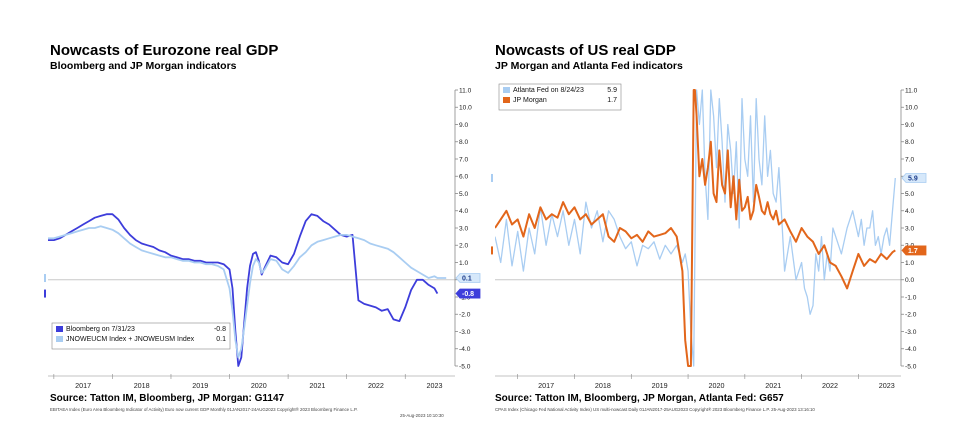 This screenshot has height=444, width=962. Describe the element at coordinates (911, 366) in the screenshot. I see `us-y-tick-label: -5.0` at that location.